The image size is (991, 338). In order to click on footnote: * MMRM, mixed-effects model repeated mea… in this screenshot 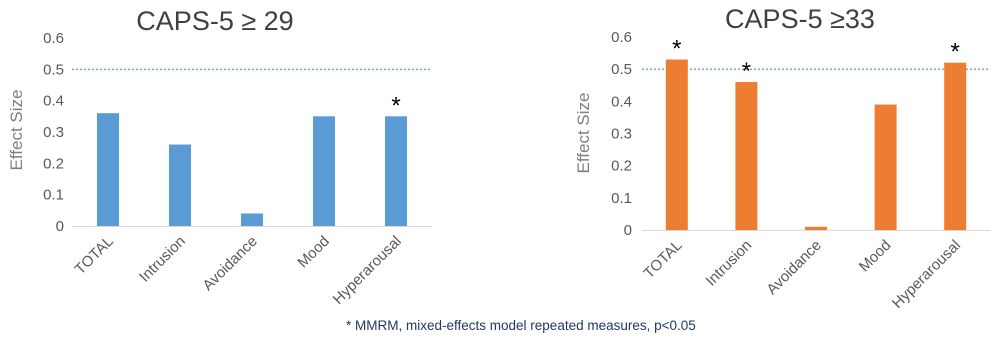, I will do `click(521, 325)`.